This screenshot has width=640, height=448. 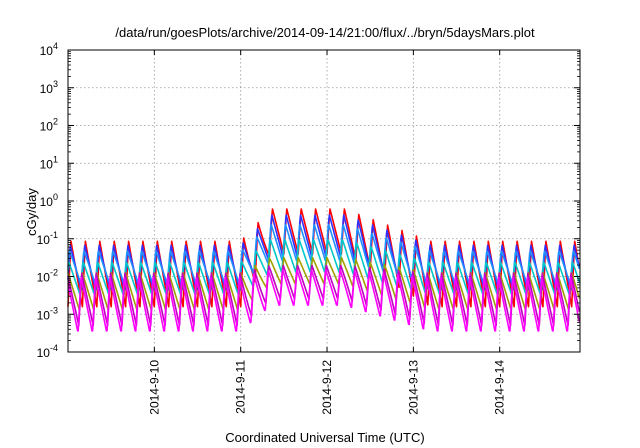 What do you see at coordinates (49, 125) in the screenshot?
I see `y-tick-label: 10²` at bounding box center [49, 125].